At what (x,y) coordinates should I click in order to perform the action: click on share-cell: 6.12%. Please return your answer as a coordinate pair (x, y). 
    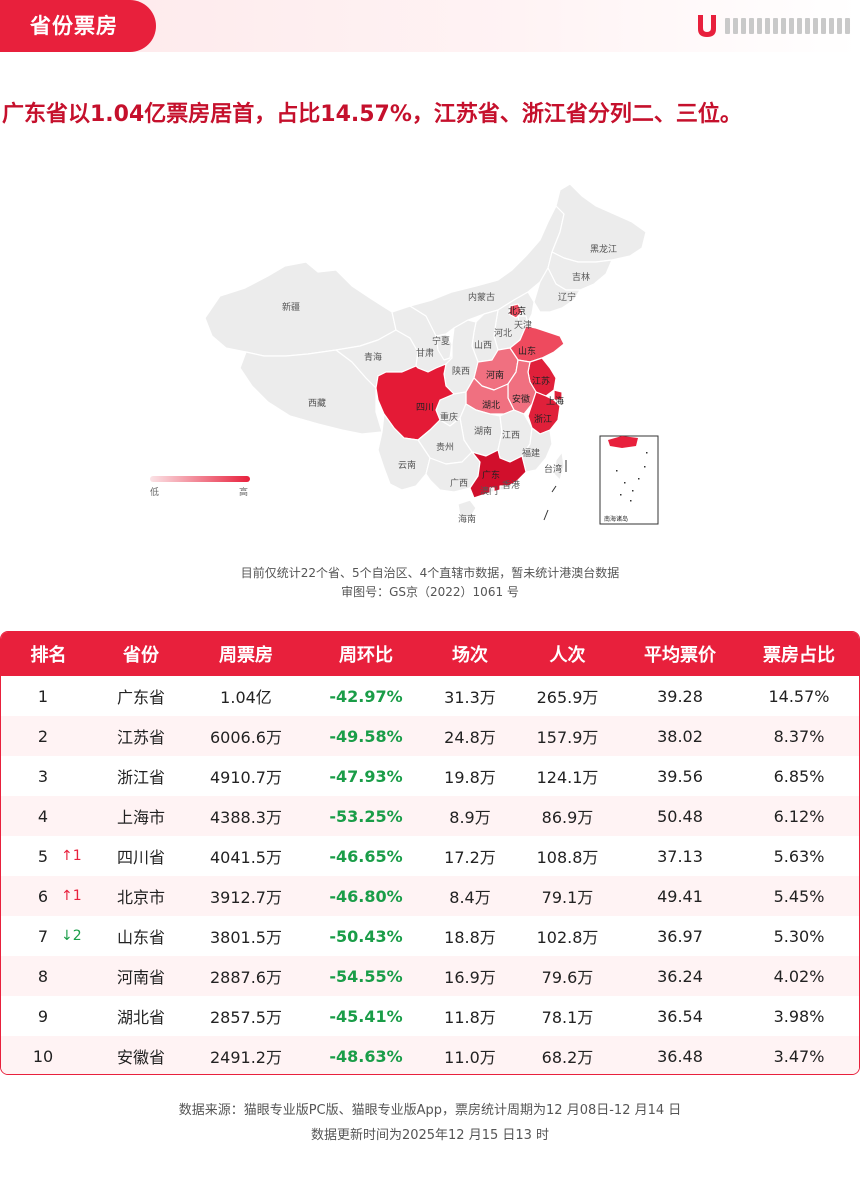
    Looking at the image, I should click on (799, 816).